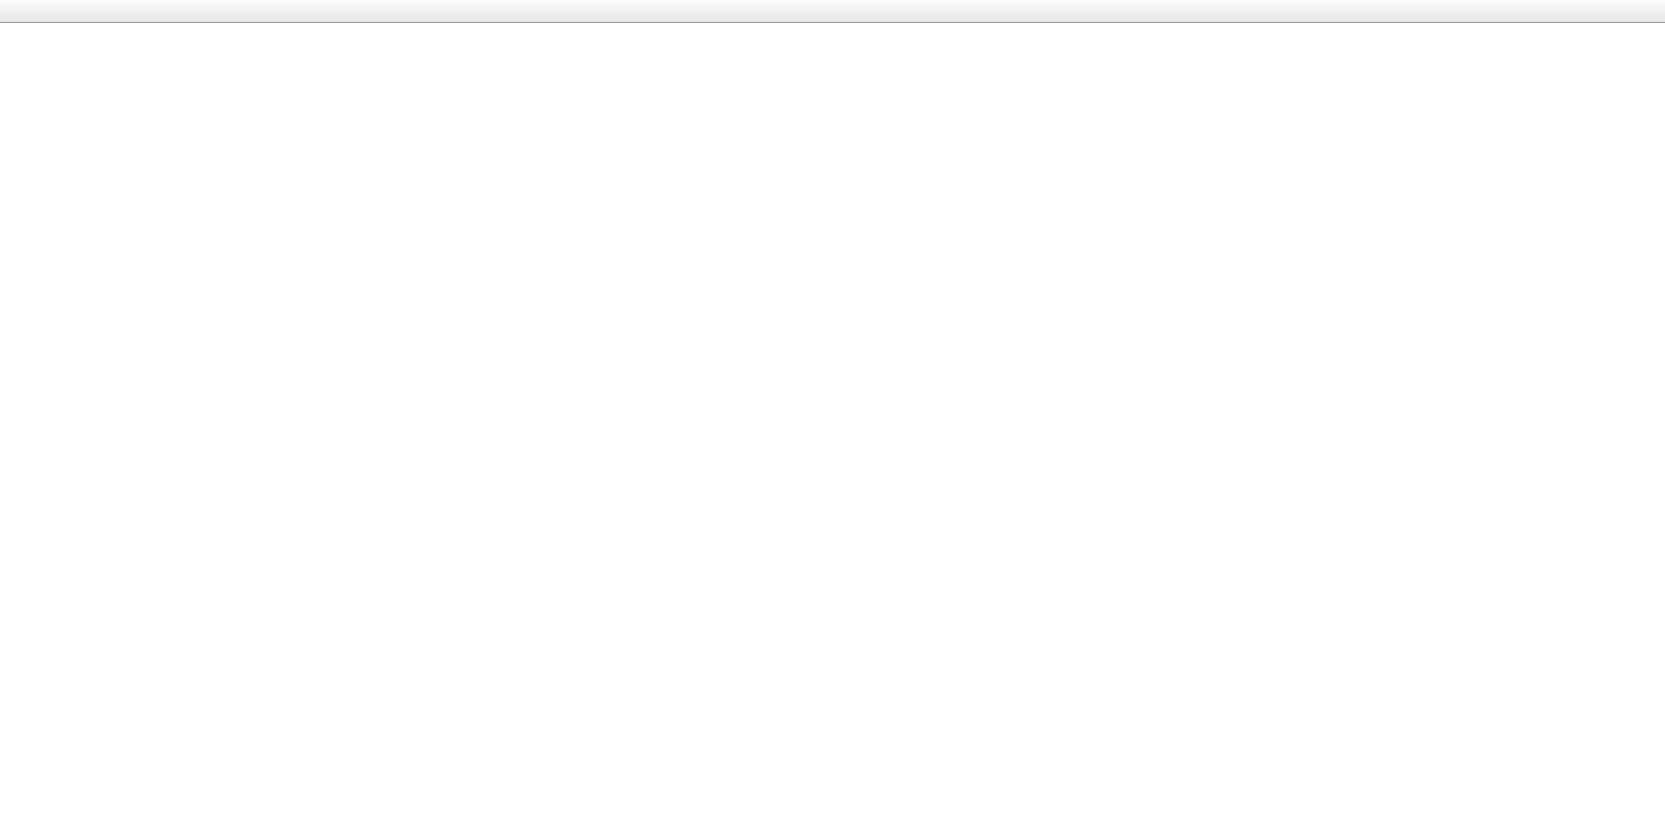 The width and height of the screenshot is (1665, 836). Describe the element at coordinates (832, 11) in the screenshot. I see `main-toolbar` at that location.